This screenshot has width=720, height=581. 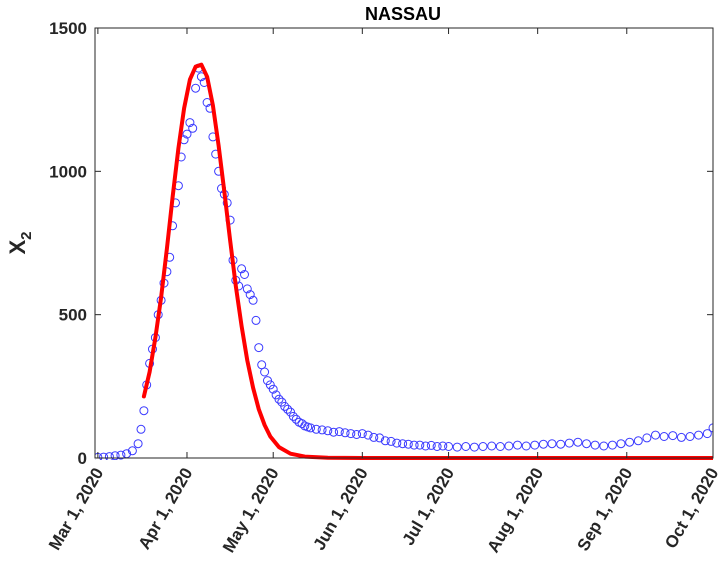 I want to click on x-tick-label: Jun 1, 2020, so click(x=340, y=509).